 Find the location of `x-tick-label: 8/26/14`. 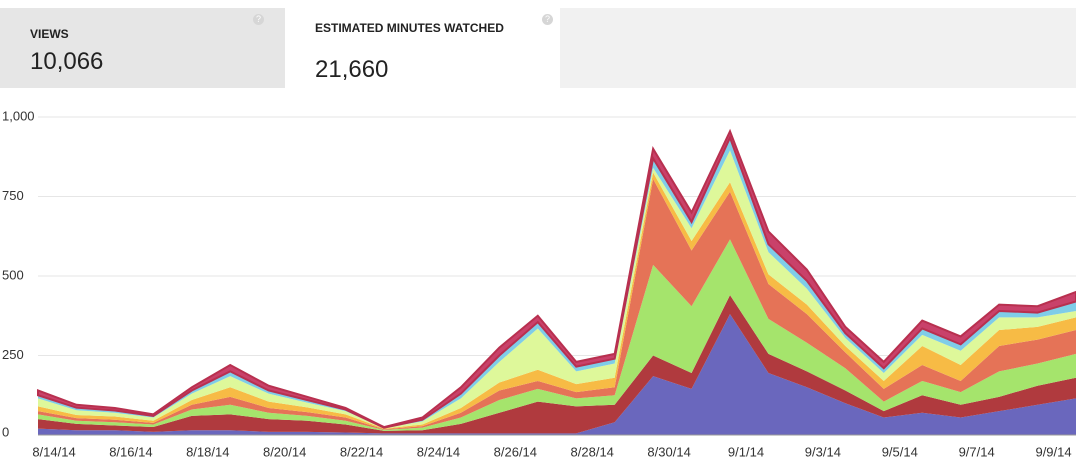

x-tick-label: 8/26/14 is located at coordinates (515, 451).